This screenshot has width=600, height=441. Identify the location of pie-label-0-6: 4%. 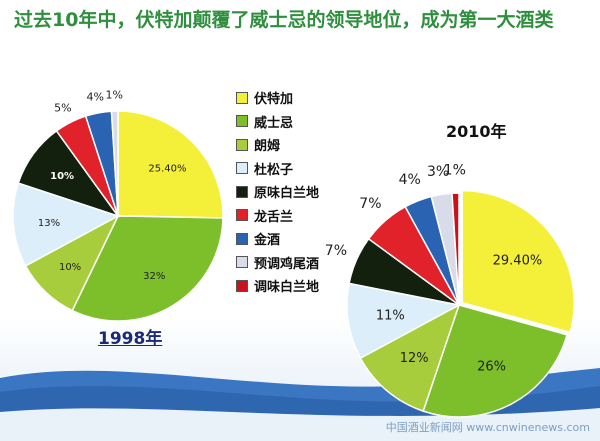
(95, 96).